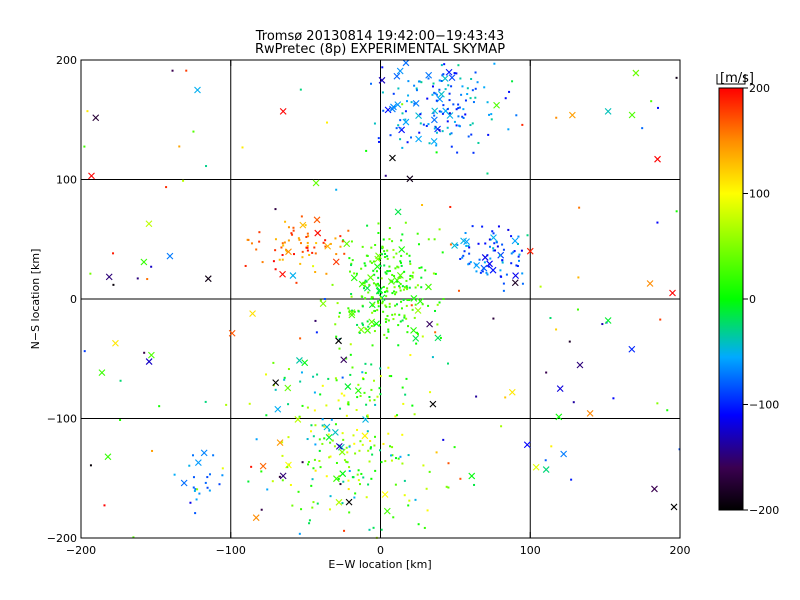 The width and height of the screenshot is (800, 600). I want to click on colorbar-tick-label: −100, so click(764, 405).